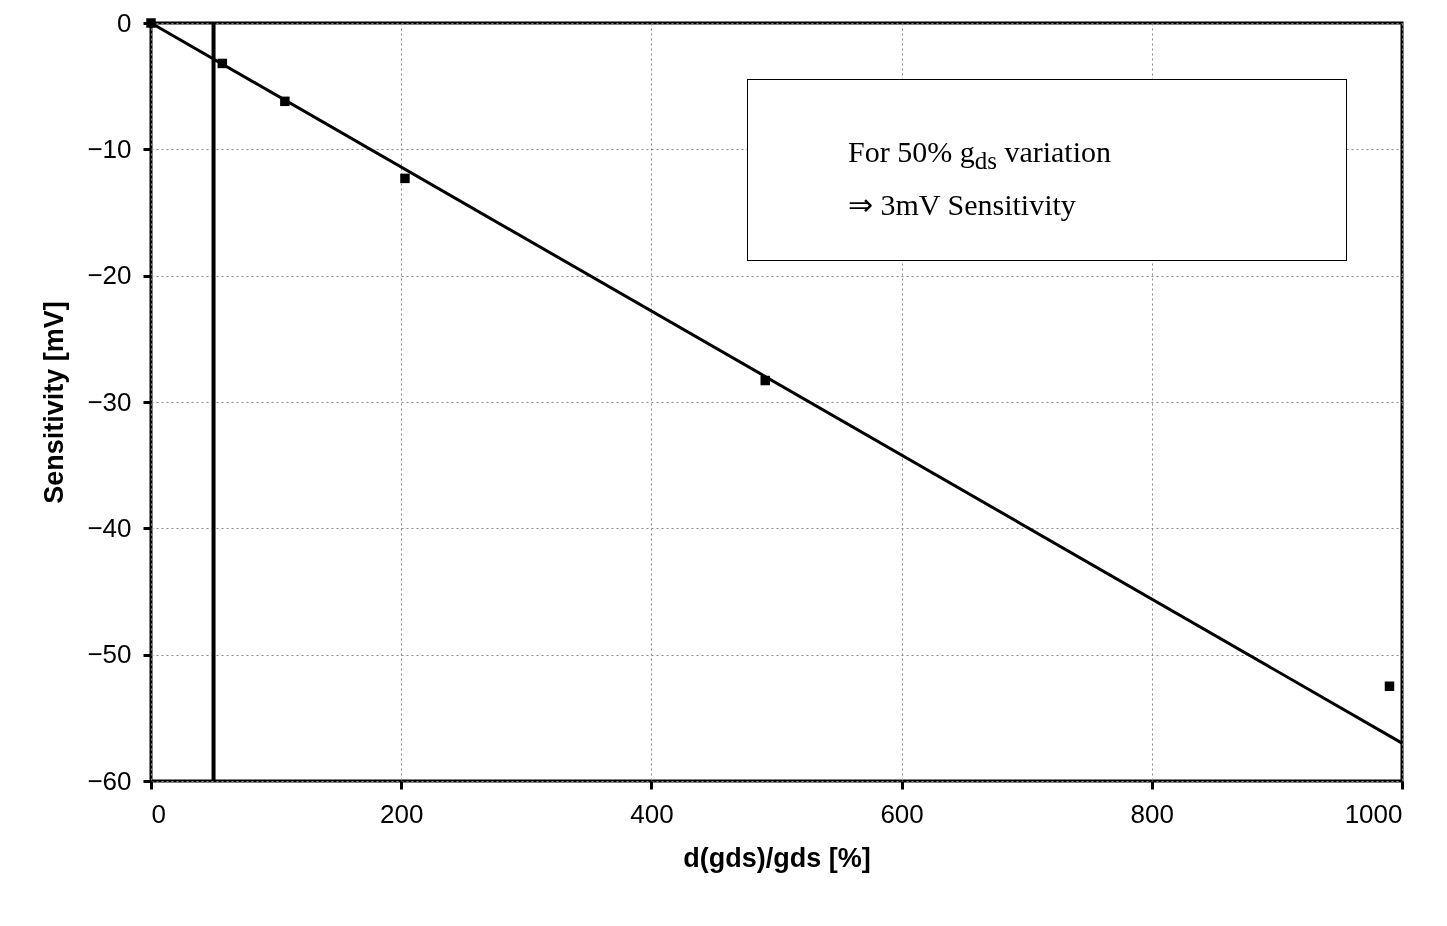 This screenshot has height=926, width=1447. What do you see at coordinates (777, 857) in the screenshot?
I see `x-axis-title: d(gds)/gds [%]` at bounding box center [777, 857].